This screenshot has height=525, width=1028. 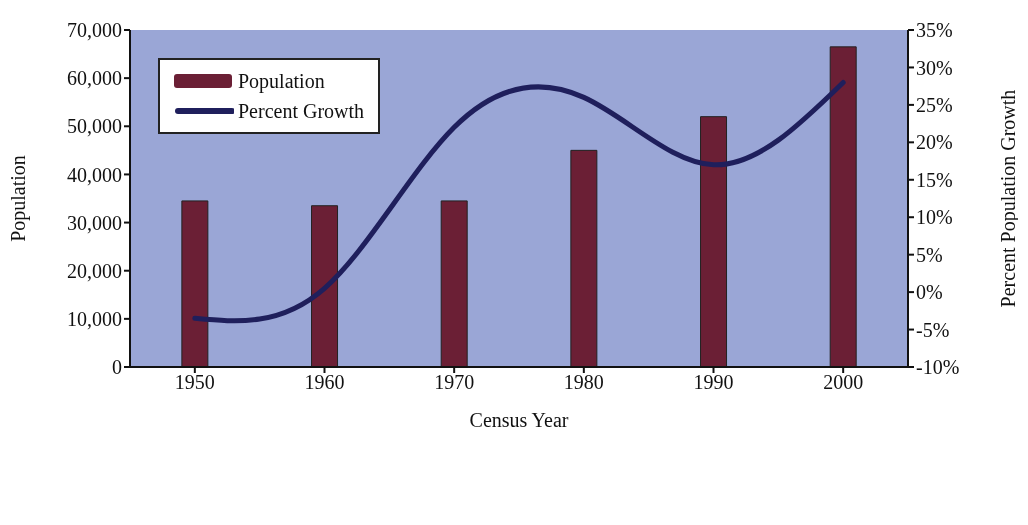 What do you see at coordinates (934, 179) in the screenshot?
I see `y2-tick-label: 15%` at bounding box center [934, 179].